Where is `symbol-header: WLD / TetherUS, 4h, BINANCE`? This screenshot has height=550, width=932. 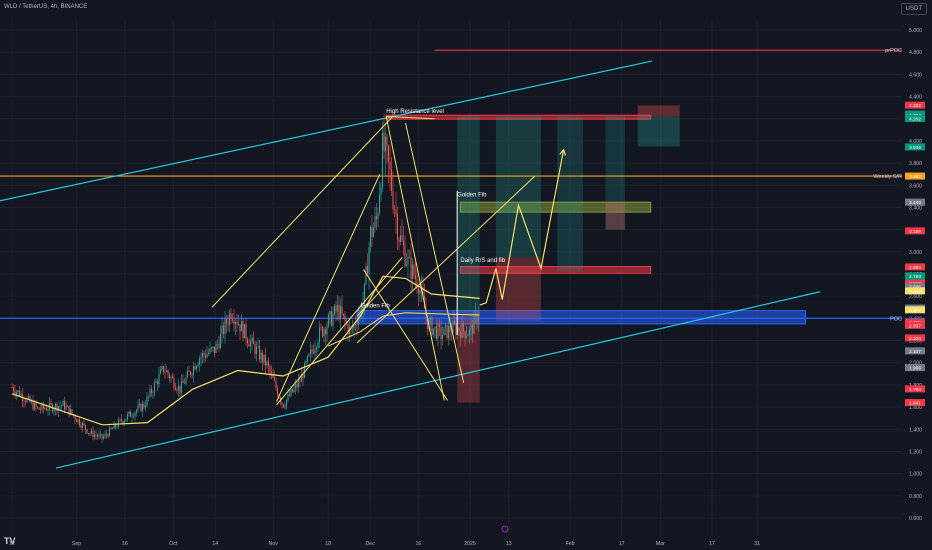 symbol-header: WLD / TetherUS, 4h, BINANCE is located at coordinates (46, 7).